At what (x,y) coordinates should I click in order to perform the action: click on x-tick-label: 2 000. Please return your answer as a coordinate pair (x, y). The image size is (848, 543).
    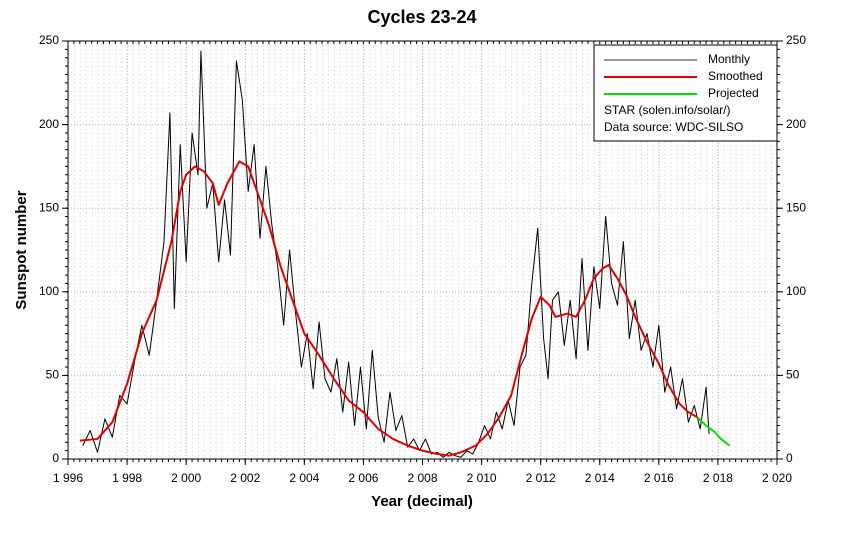
    Looking at the image, I should click on (186, 478).